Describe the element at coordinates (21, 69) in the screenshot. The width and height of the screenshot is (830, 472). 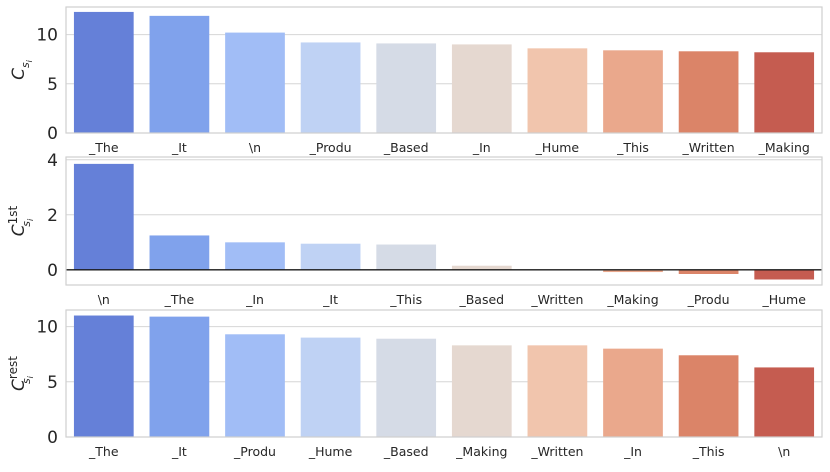
I see `y-axis-label: Csi` at that location.